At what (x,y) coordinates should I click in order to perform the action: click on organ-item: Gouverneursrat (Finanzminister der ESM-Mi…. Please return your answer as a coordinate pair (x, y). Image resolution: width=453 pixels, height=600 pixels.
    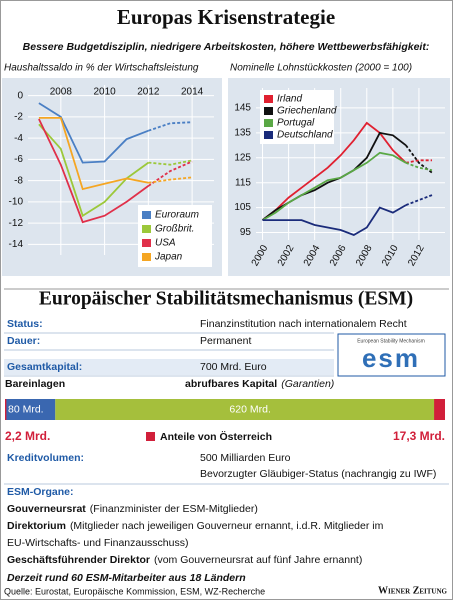
    Looking at the image, I should click on (132, 509).